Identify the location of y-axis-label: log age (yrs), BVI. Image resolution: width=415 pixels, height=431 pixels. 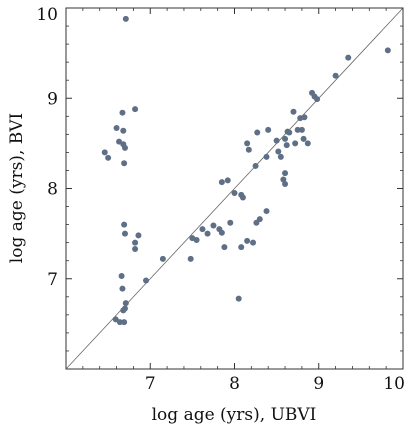
(17, 188).